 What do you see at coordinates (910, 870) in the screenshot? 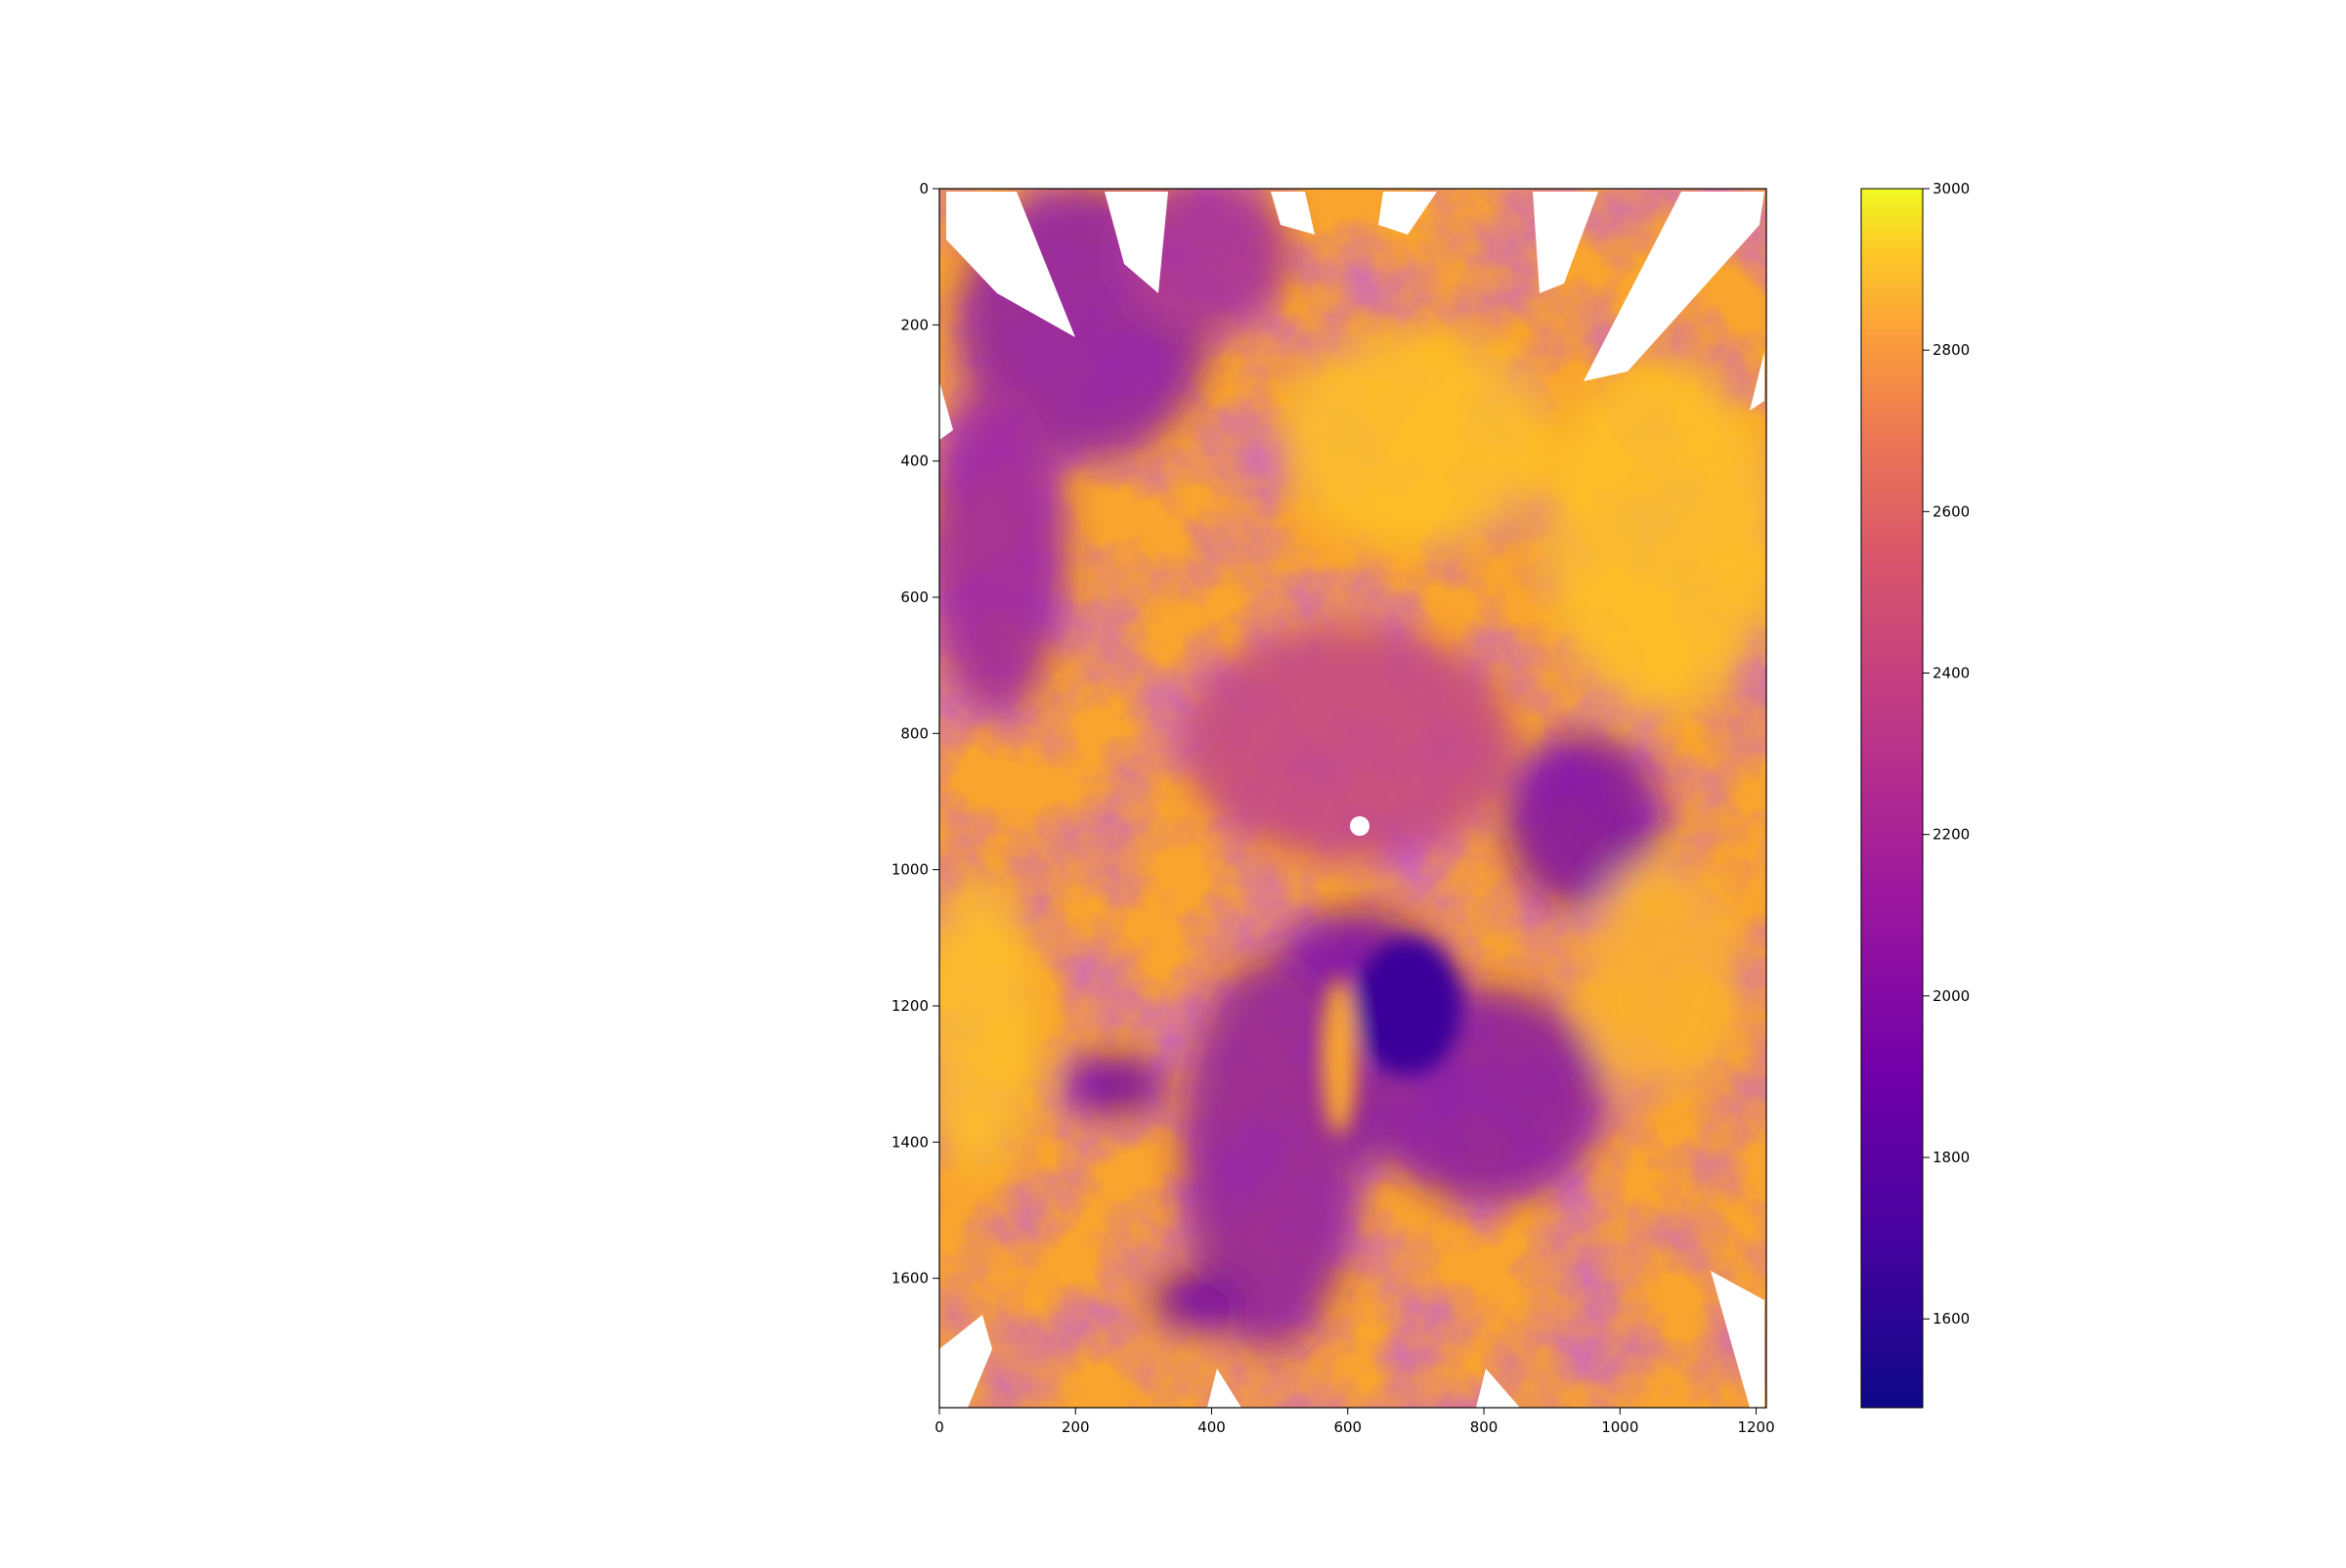
I see `y-tick-label: 1000` at bounding box center [910, 870].